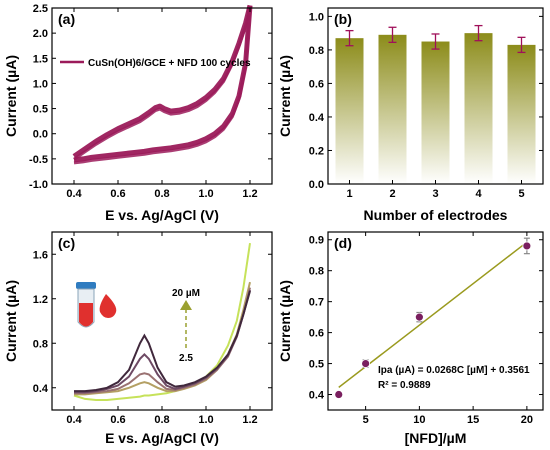  I want to click on x-tick-label: 2, so click(392, 194).